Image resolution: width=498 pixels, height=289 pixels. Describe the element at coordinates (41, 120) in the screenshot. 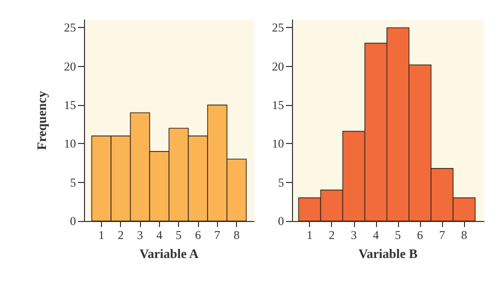

I see `y-axis-title: Frequency` at that location.